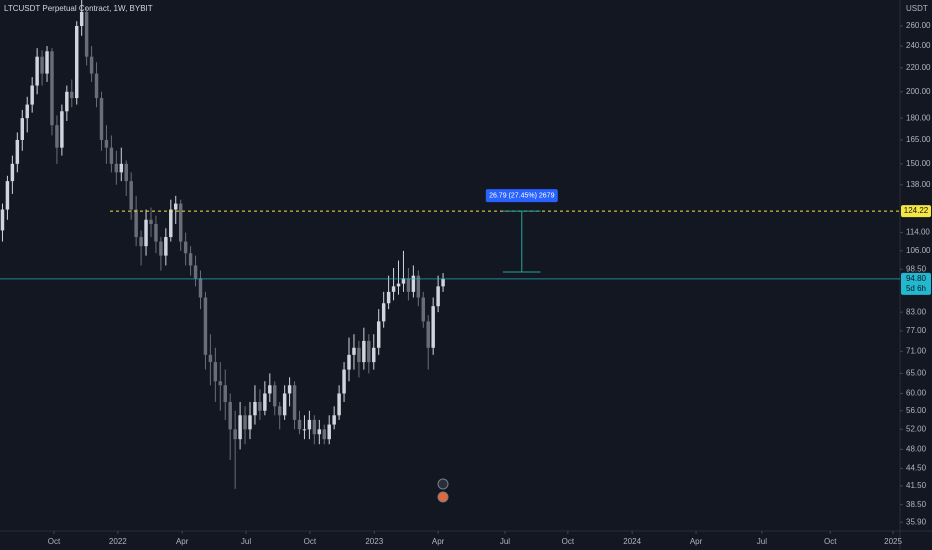 This screenshot has height=550, width=932. What do you see at coordinates (916, 211) in the screenshot?
I see `price-label-box` at bounding box center [916, 211].